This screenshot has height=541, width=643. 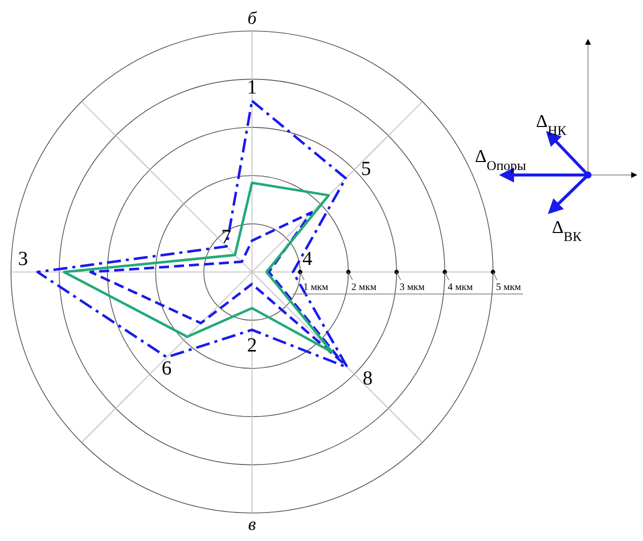 I want to click on y-tick-label: 2 мкм, so click(x=364, y=287).